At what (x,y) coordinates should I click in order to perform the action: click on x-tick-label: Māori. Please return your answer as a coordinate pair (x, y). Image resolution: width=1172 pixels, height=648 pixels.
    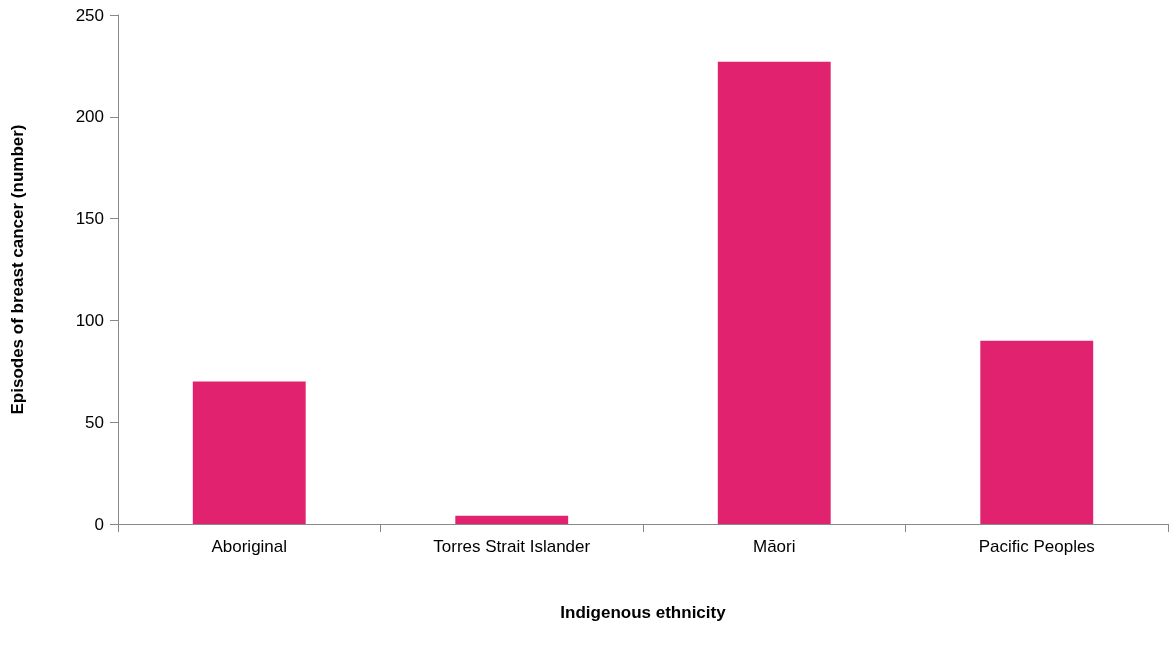
    Looking at the image, I should click on (774, 546).